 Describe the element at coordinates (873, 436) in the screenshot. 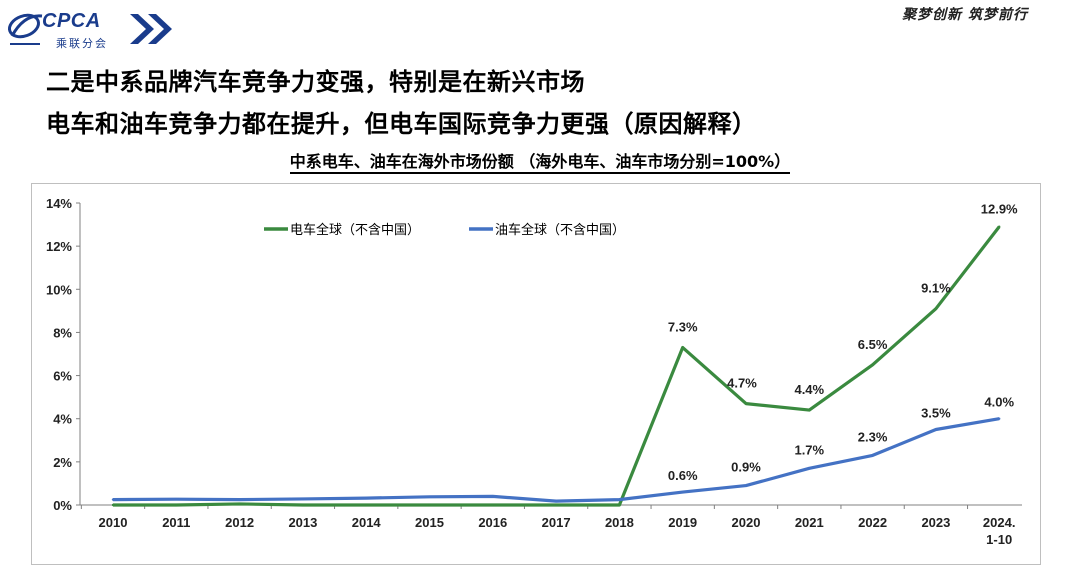

I see `data-label: 2.3%` at that location.